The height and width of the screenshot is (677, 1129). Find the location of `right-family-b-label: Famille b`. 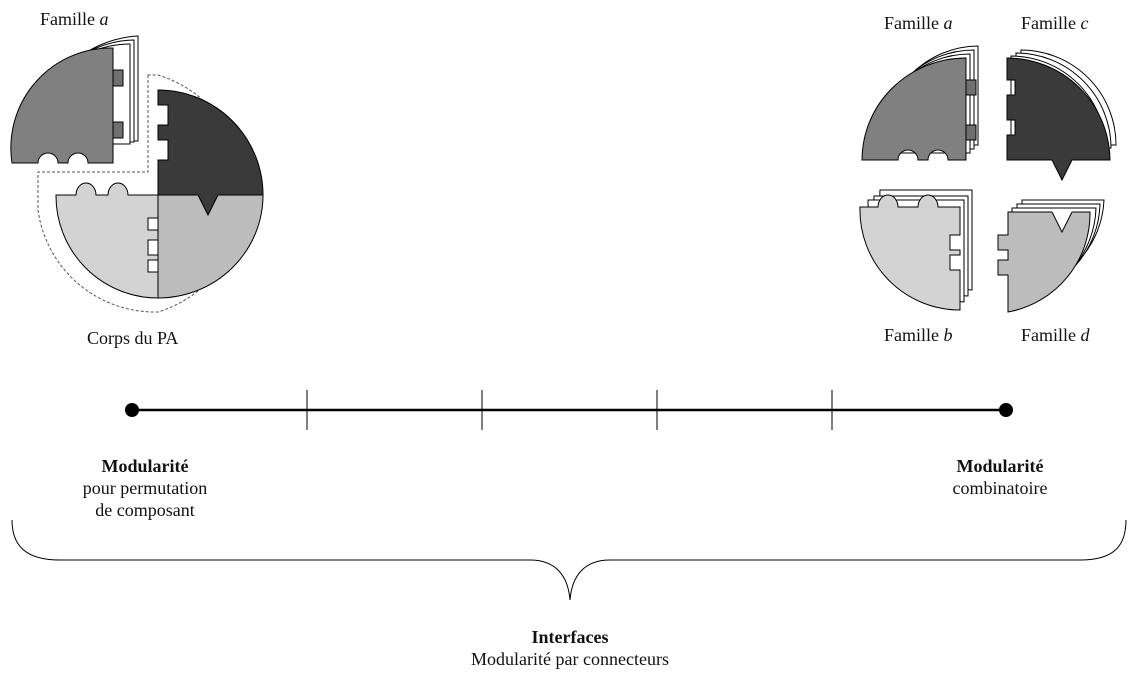

right-family-b-label: Famille b is located at coordinates (918, 335).